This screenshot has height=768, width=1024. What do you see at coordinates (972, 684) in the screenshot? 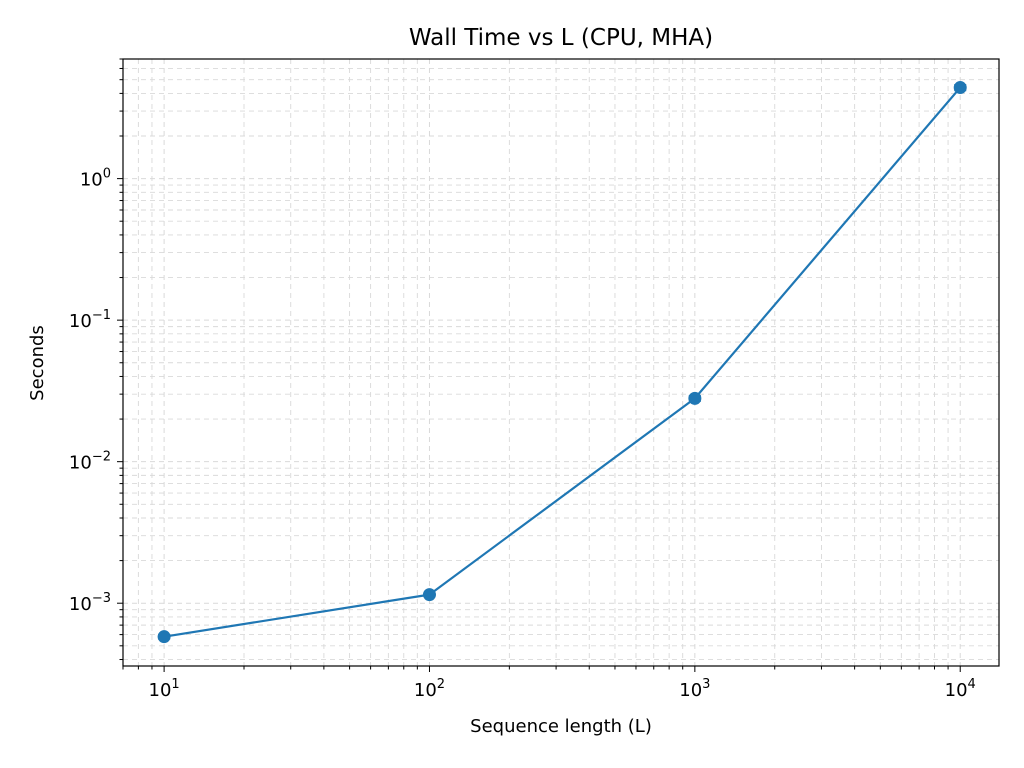
I see `x-tick-label-exponent: 4` at bounding box center [972, 684].